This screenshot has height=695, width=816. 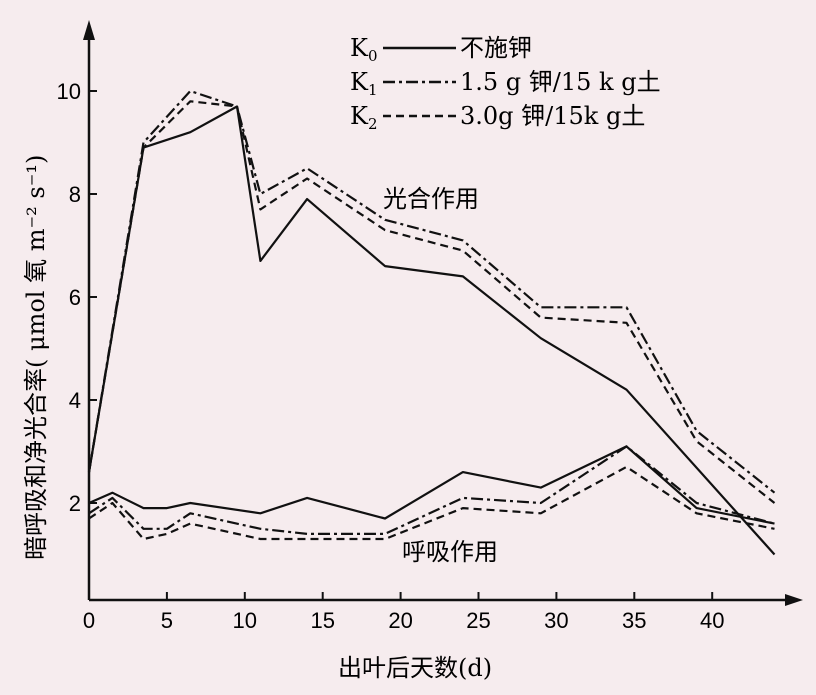 What do you see at coordinates (89, 30) in the screenshot?
I see `y-axis-arrow` at bounding box center [89, 30].